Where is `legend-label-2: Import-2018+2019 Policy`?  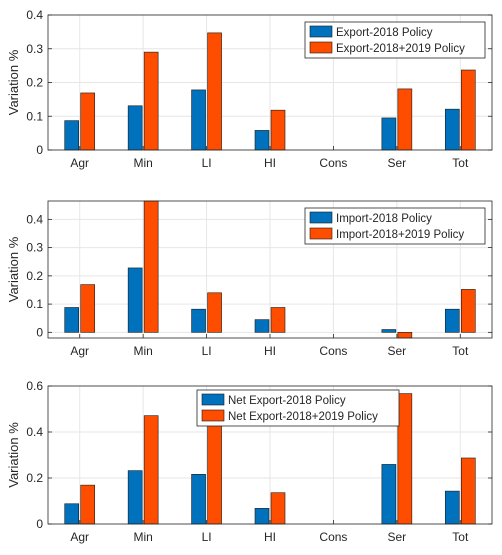
legend-label-2: Import-2018+2019 Policy is located at coordinates (400, 235).